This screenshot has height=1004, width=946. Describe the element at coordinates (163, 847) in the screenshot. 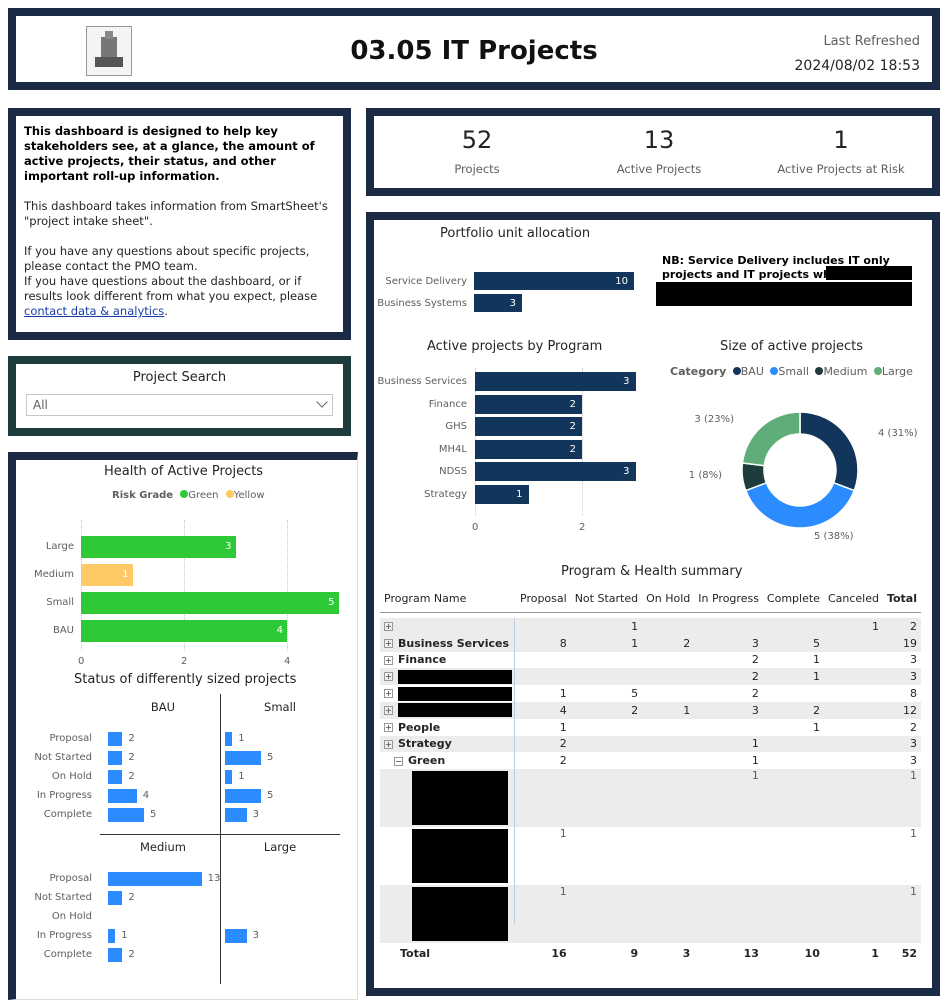

I see `panel-title: Medium` at that location.